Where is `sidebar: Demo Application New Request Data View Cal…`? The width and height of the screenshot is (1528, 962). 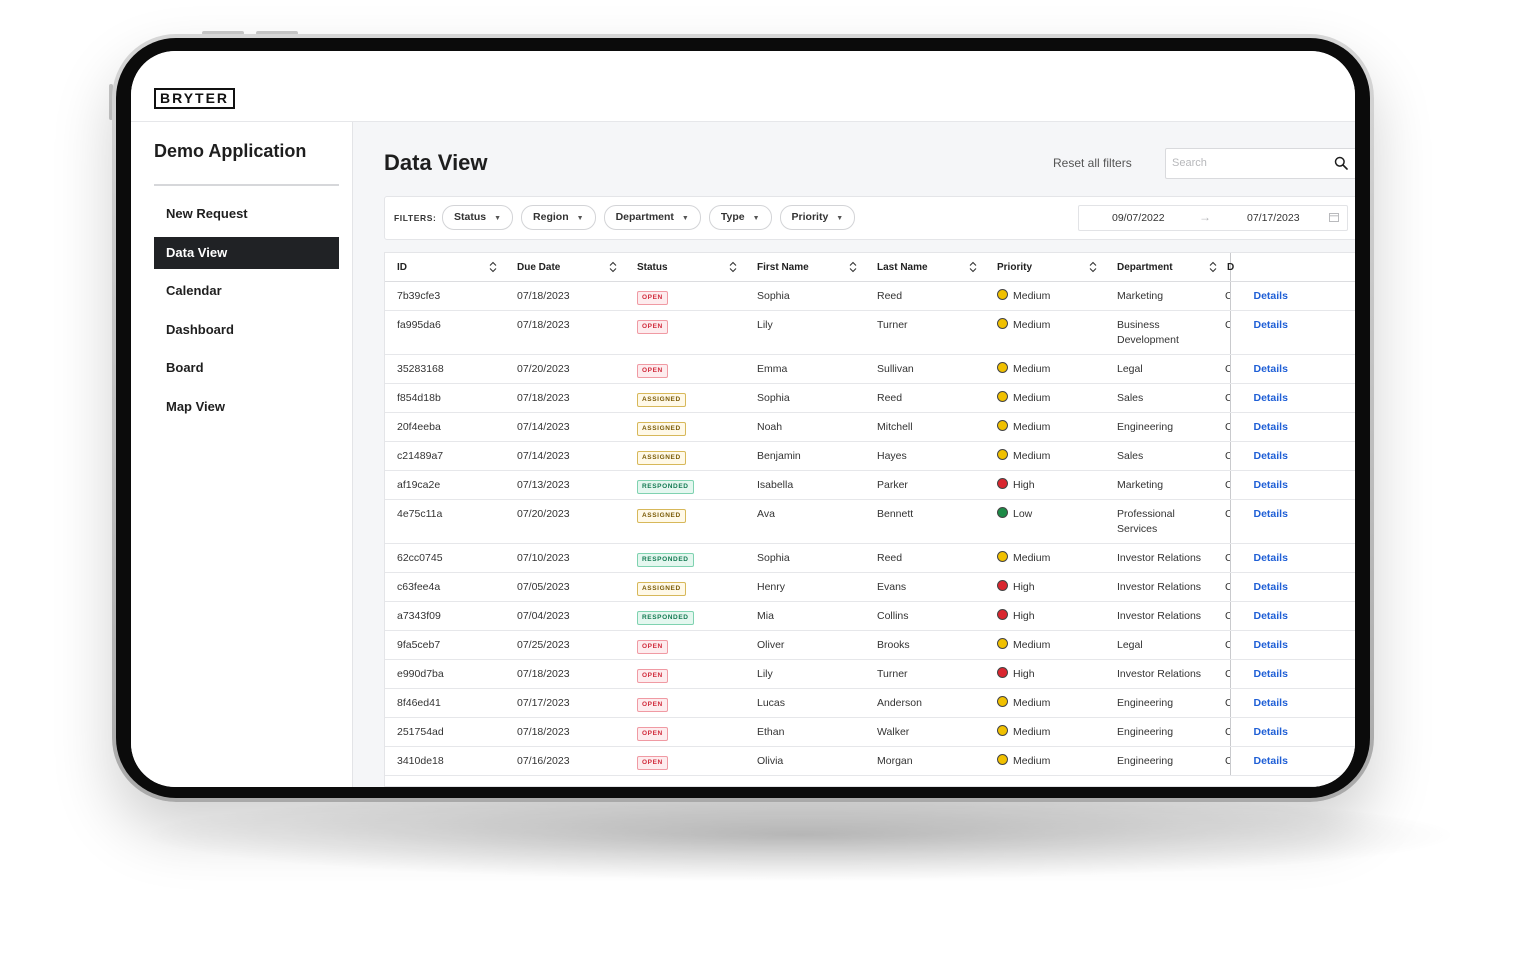 sidebar: Demo Application New Request Data View Cal… is located at coordinates (242, 454).